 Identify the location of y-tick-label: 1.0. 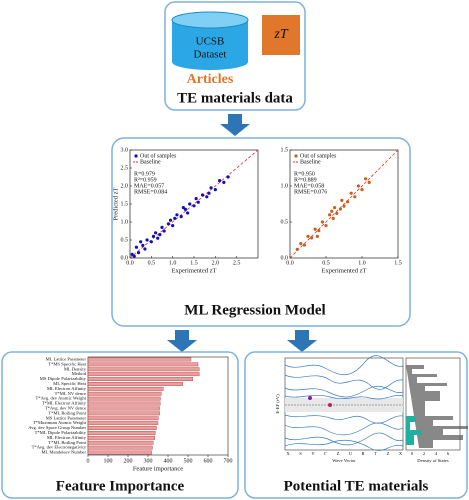
(125, 222).